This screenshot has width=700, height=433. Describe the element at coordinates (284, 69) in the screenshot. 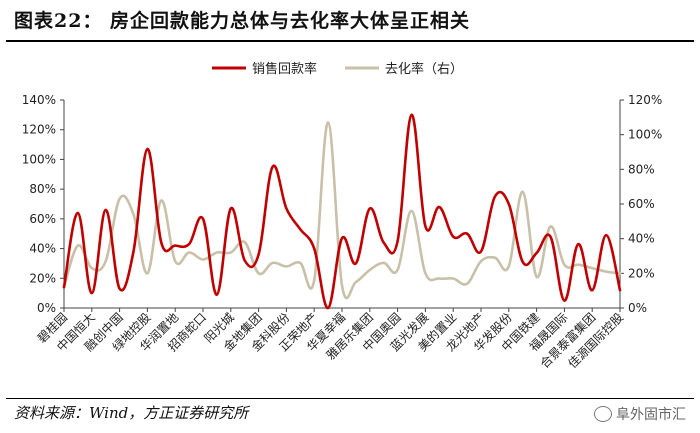

I see `legend-item-sales-collection-label: 销售回款率` at that location.